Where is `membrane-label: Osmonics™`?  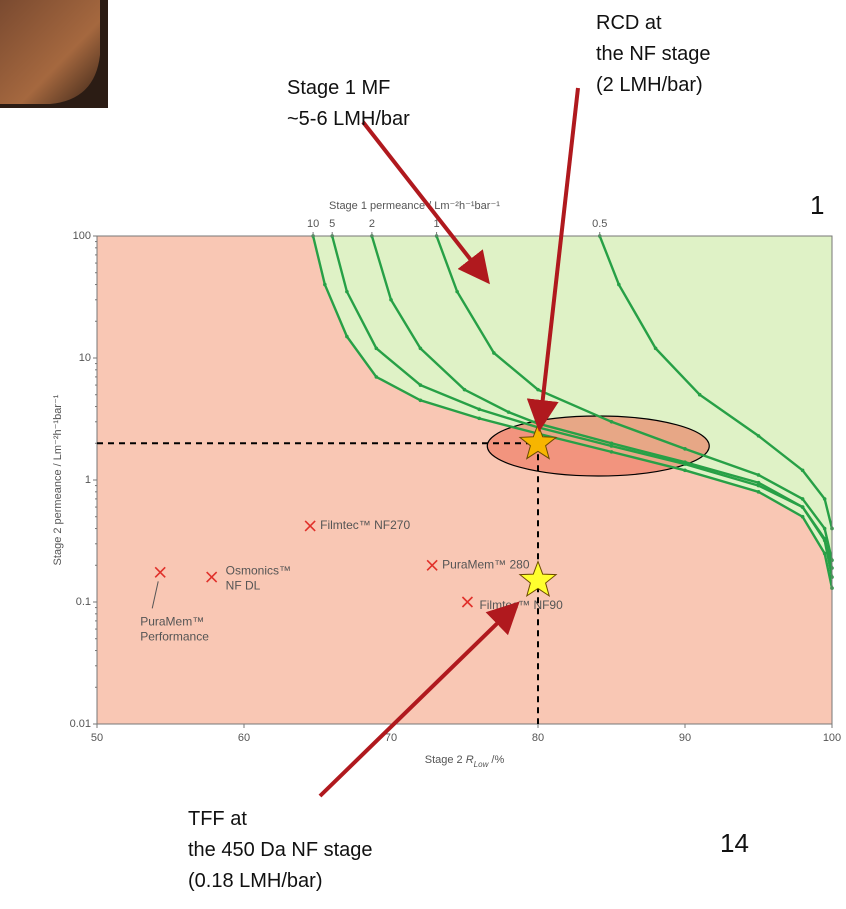
membrane-label: Osmonics™ is located at coordinates (258, 570).